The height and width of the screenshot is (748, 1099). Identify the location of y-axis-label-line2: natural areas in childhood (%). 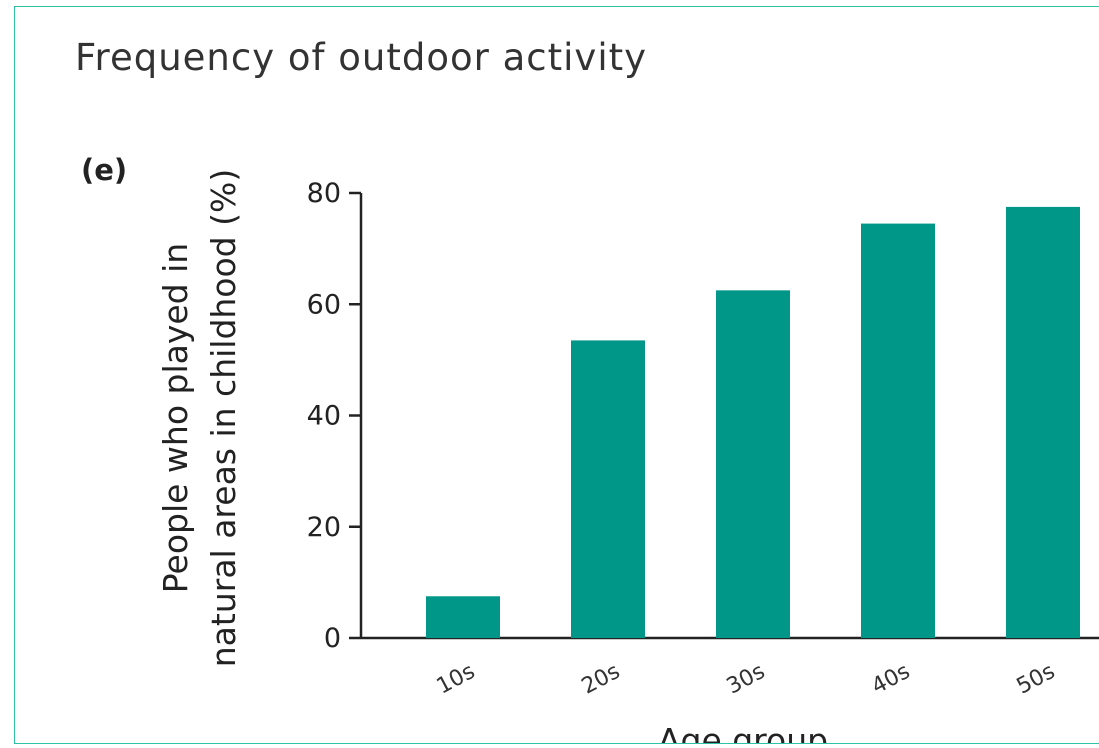
(223, 418).